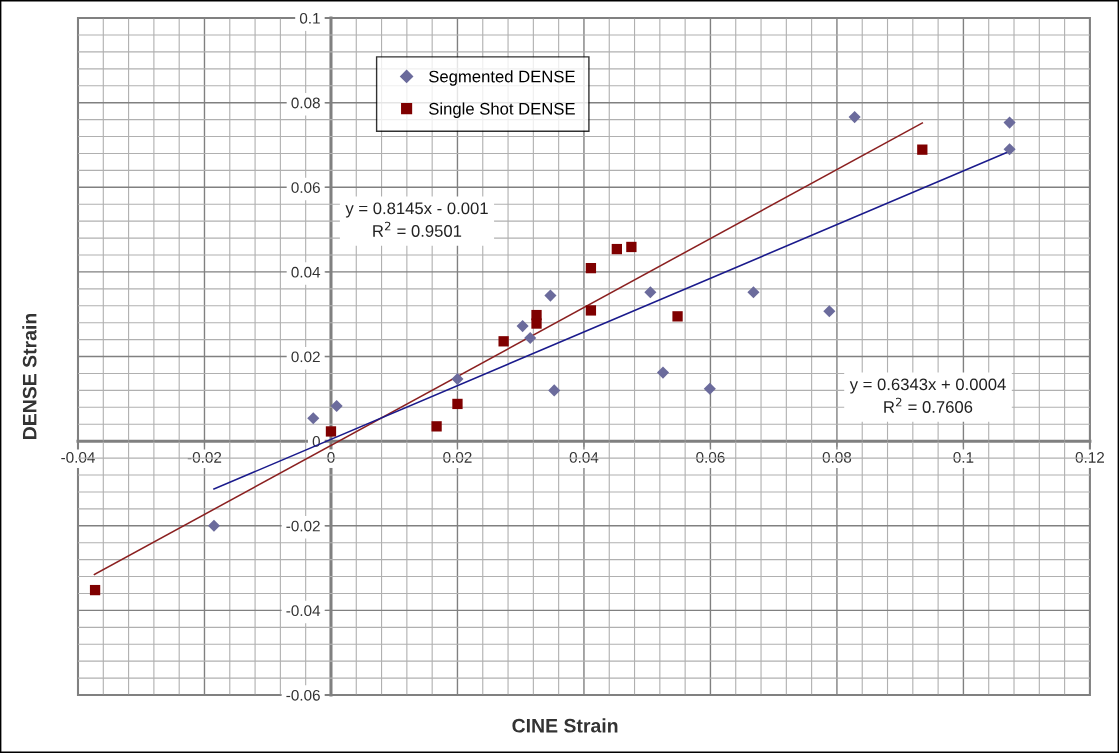  What do you see at coordinates (306, 272) in the screenshot?
I see `y-tick-label: 0.04` at bounding box center [306, 272].